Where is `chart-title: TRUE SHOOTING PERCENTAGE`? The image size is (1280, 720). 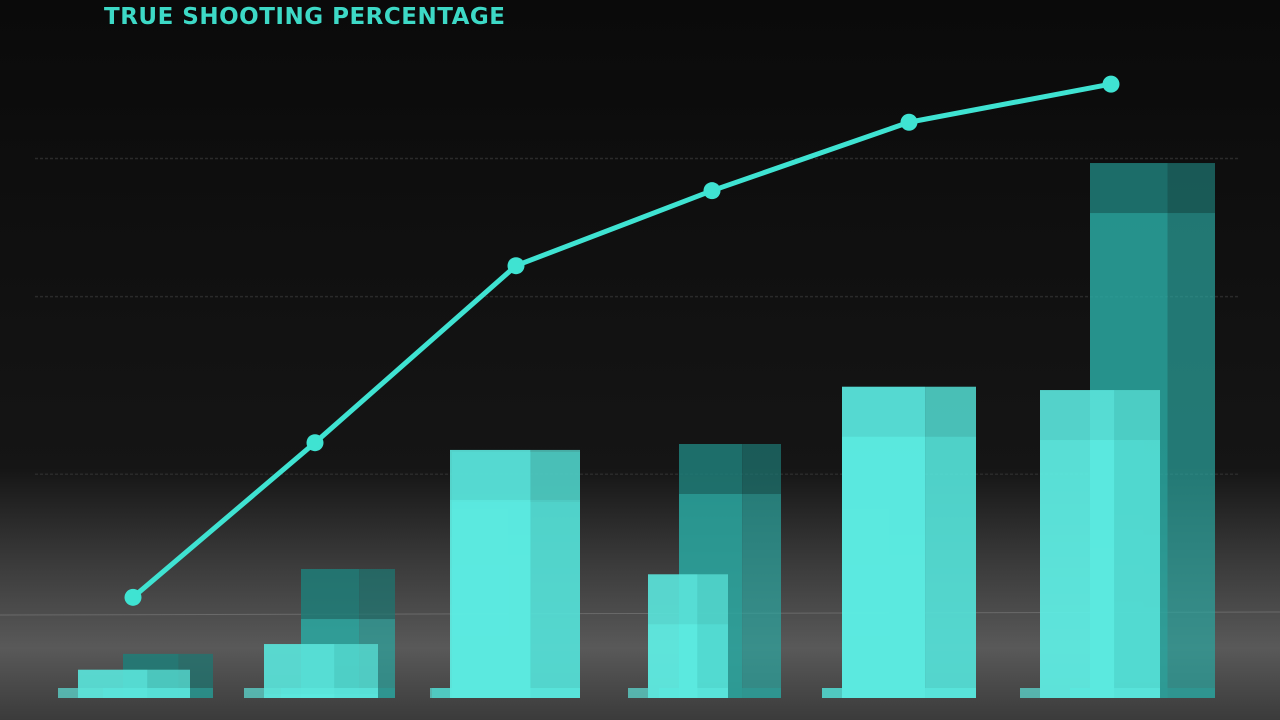
chart-title: TRUE SHOOTING PERCENTAGE is located at coordinates (305, 17).